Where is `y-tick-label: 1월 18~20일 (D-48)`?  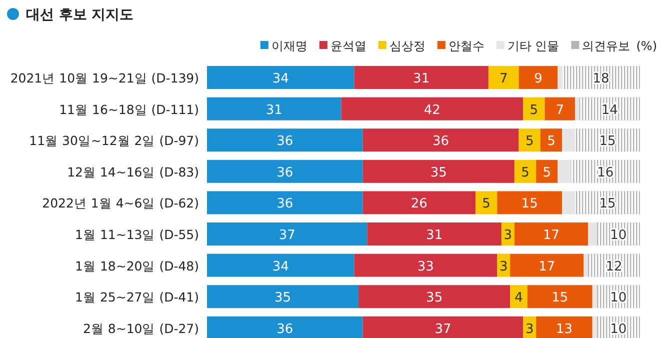
y-tick-label: 1월 18~20일 (D-48) is located at coordinates (137, 266).